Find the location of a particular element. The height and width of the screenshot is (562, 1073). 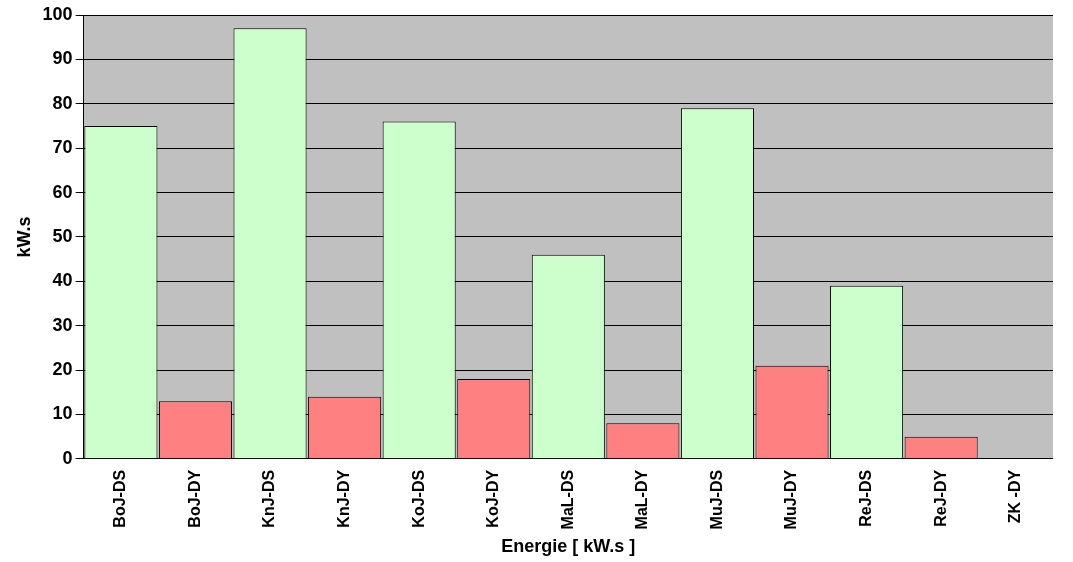

y-tick-label: 60 is located at coordinates (62, 191).